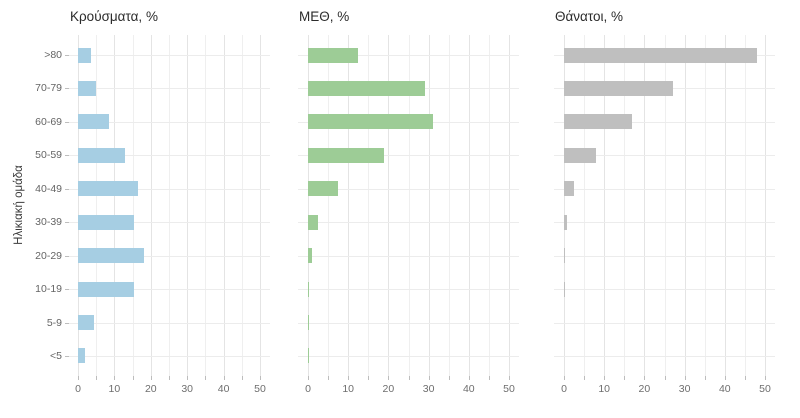  Describe the element at coordinates (333, 55) in the screenshot. I see `bar-icu->80` at that location.